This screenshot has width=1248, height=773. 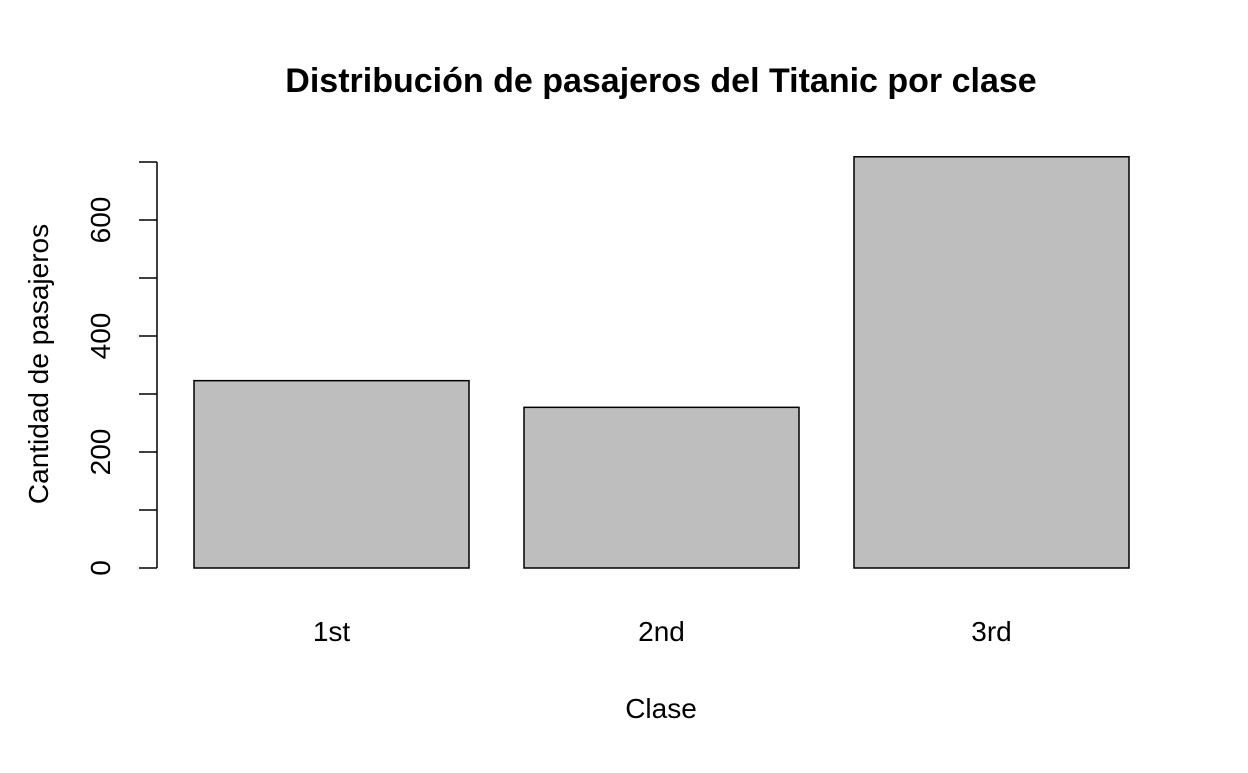 I want to click on y-tick-label: 400, so click(x=100, y=336).